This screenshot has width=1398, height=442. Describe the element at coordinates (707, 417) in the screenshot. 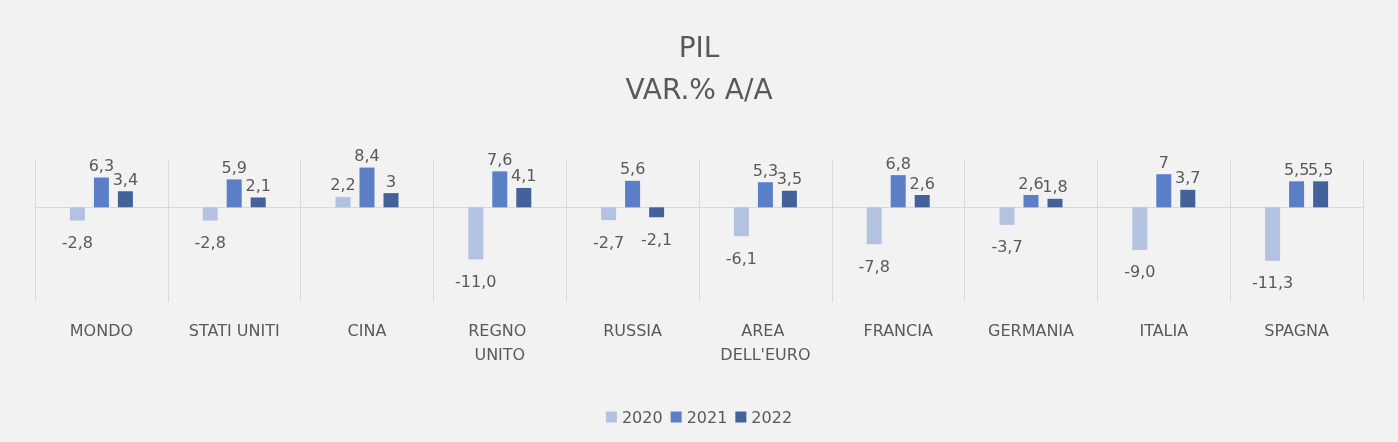

I see `legend-label: 2021` at that location.